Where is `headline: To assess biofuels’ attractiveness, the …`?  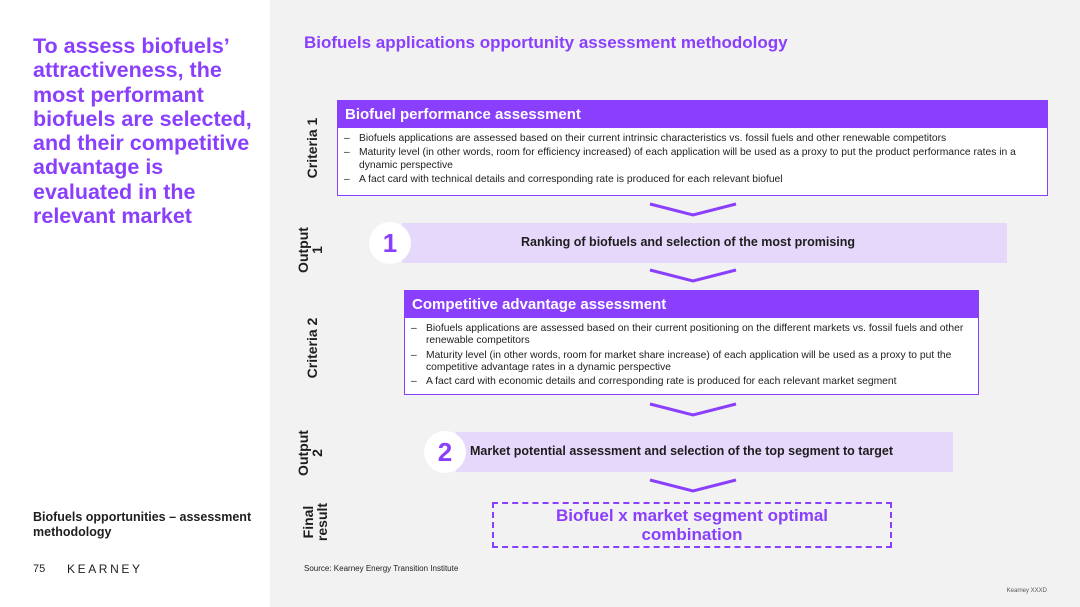
headline: To assess biofuels’ attractiveness, the … is located at coordinates (142, 131).